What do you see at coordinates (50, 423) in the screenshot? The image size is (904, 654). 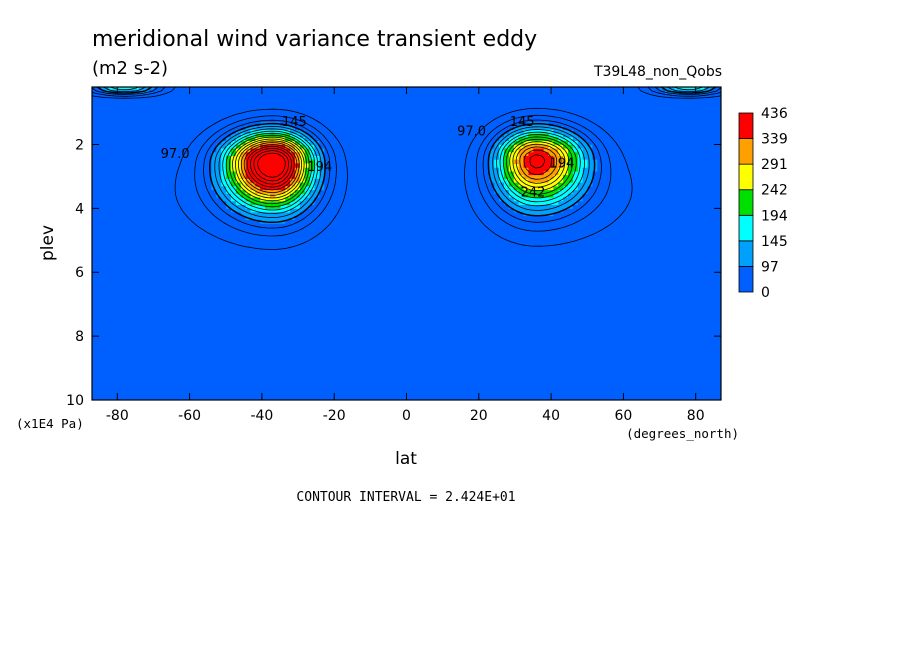 I see `y-axis-units: (x1E4 Pa)` at bounding box center [50, 423].